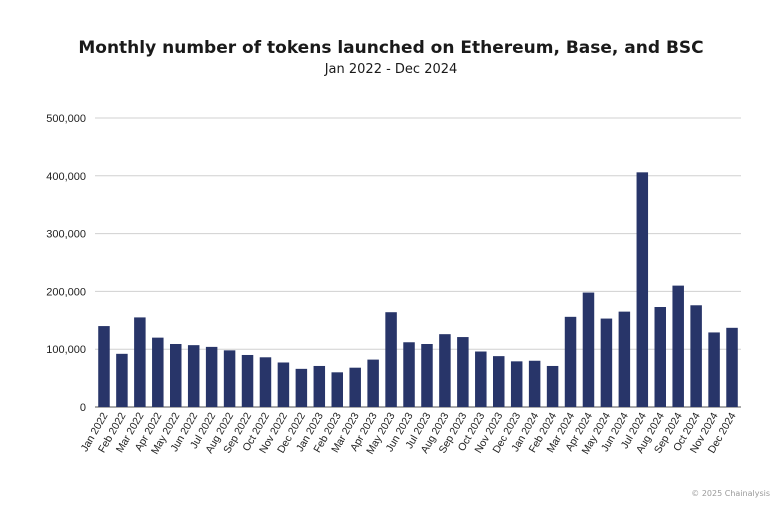 This screenshot has width=782, height=508. What do you see at coordinates (66, 350) in the screenshot?
I see `y-tick-label: 100,000` at bounding box center [66, 350].